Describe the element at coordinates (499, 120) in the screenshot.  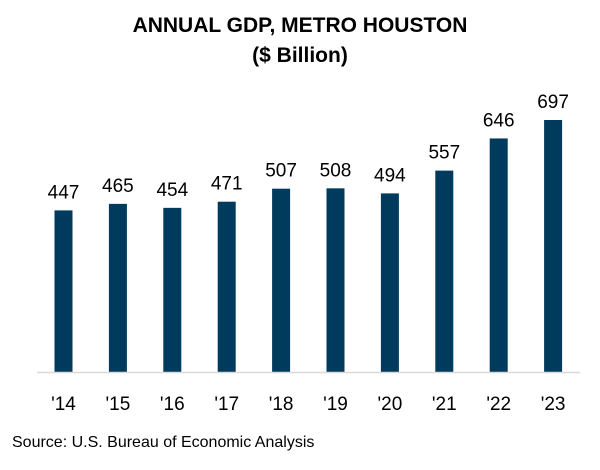
I see `data-label: 646` at that location.